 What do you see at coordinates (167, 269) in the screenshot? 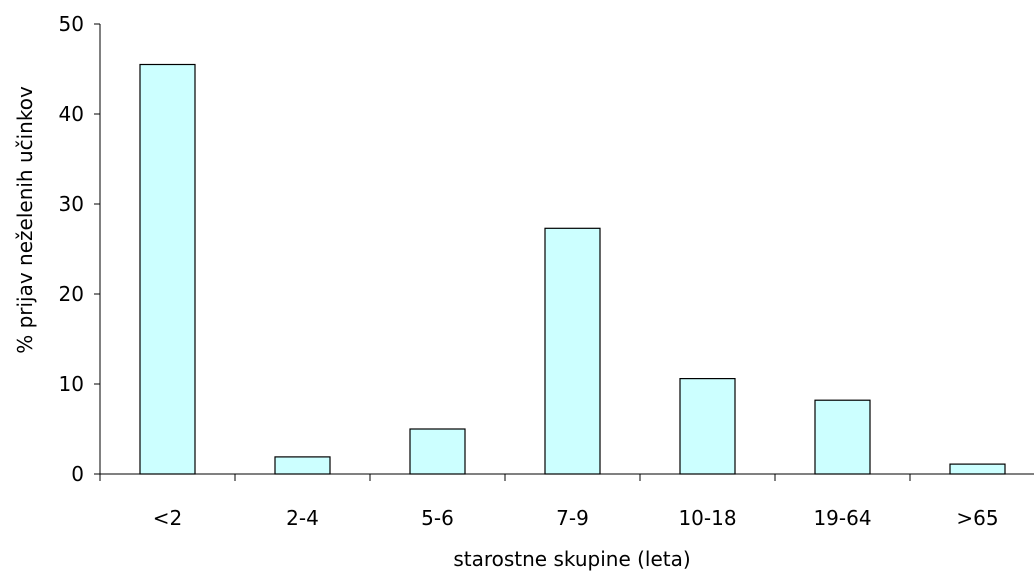
I see `bar-<2` at bounding box center [167, 269].